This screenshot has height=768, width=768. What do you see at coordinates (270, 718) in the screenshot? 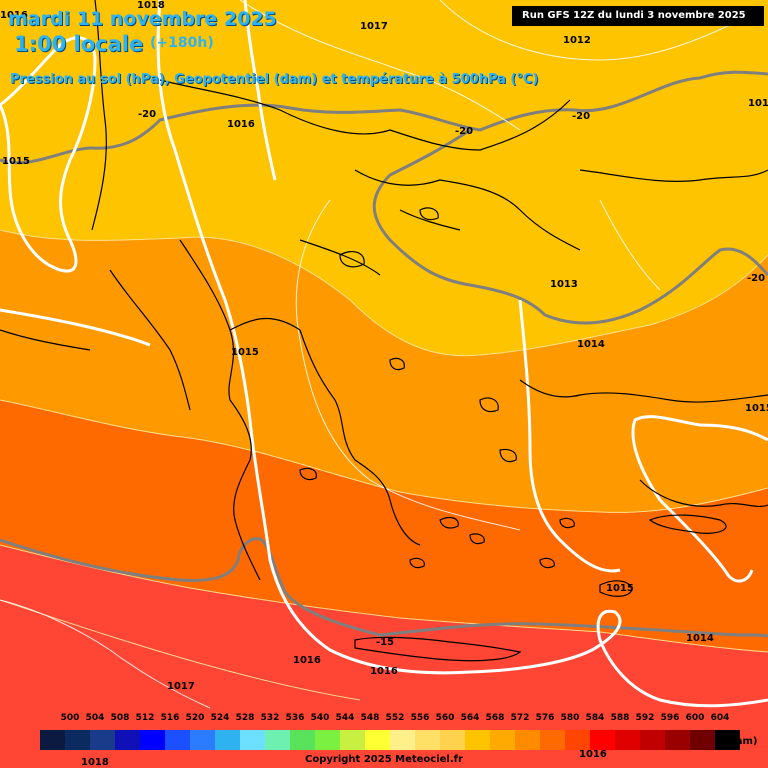
I see `legend-value: 532` at bounding box center [270, 718].